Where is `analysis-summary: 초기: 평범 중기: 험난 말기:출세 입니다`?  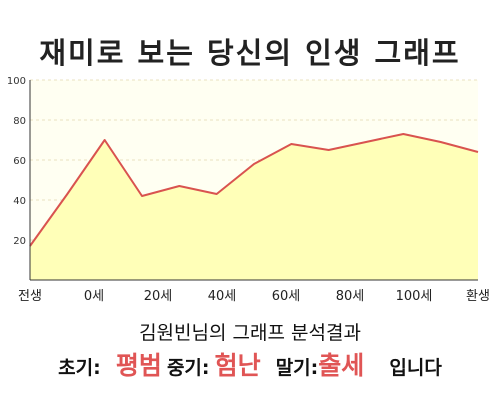 analysis-summary: 초기: 평범 중기: 험난 말기:출세 입니다 is located at coordinates (250, 364).